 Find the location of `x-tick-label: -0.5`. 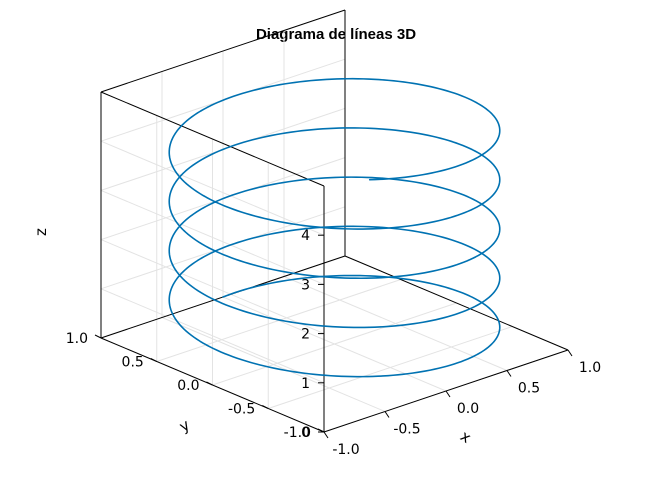

x-tick-label: -0.5 is located at coordinates (406, 430).